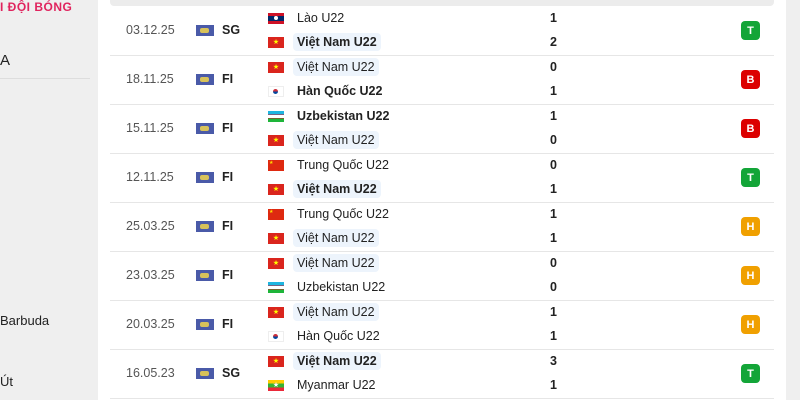  Describe the element at coordinates (5, 60) in the screenshot. I see `sidebar-item-a: A` at that location.